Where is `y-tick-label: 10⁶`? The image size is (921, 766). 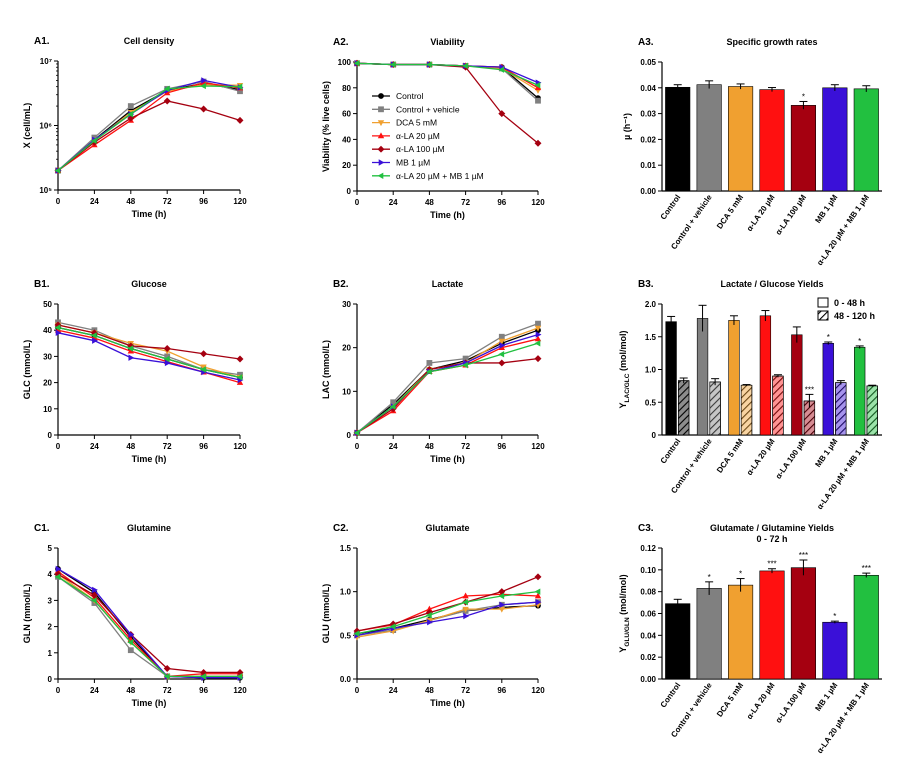 y-tick-label: 10⁶ is located at coordinates (45, 126).